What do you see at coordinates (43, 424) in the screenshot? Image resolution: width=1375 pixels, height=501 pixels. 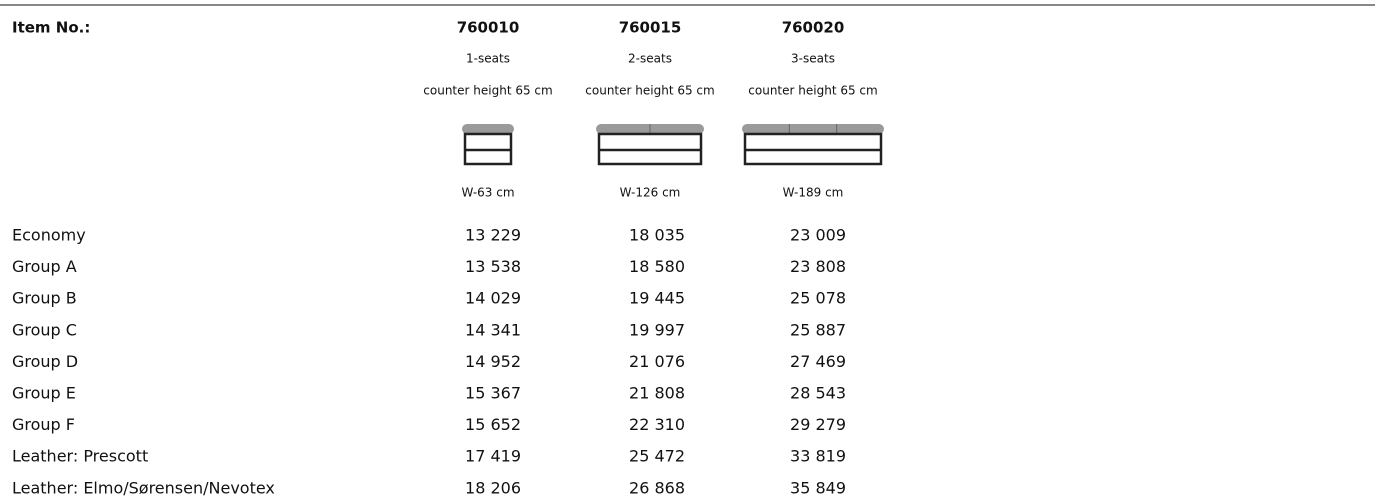 I see `row-label: Group F` at bounding box center [43, 424].